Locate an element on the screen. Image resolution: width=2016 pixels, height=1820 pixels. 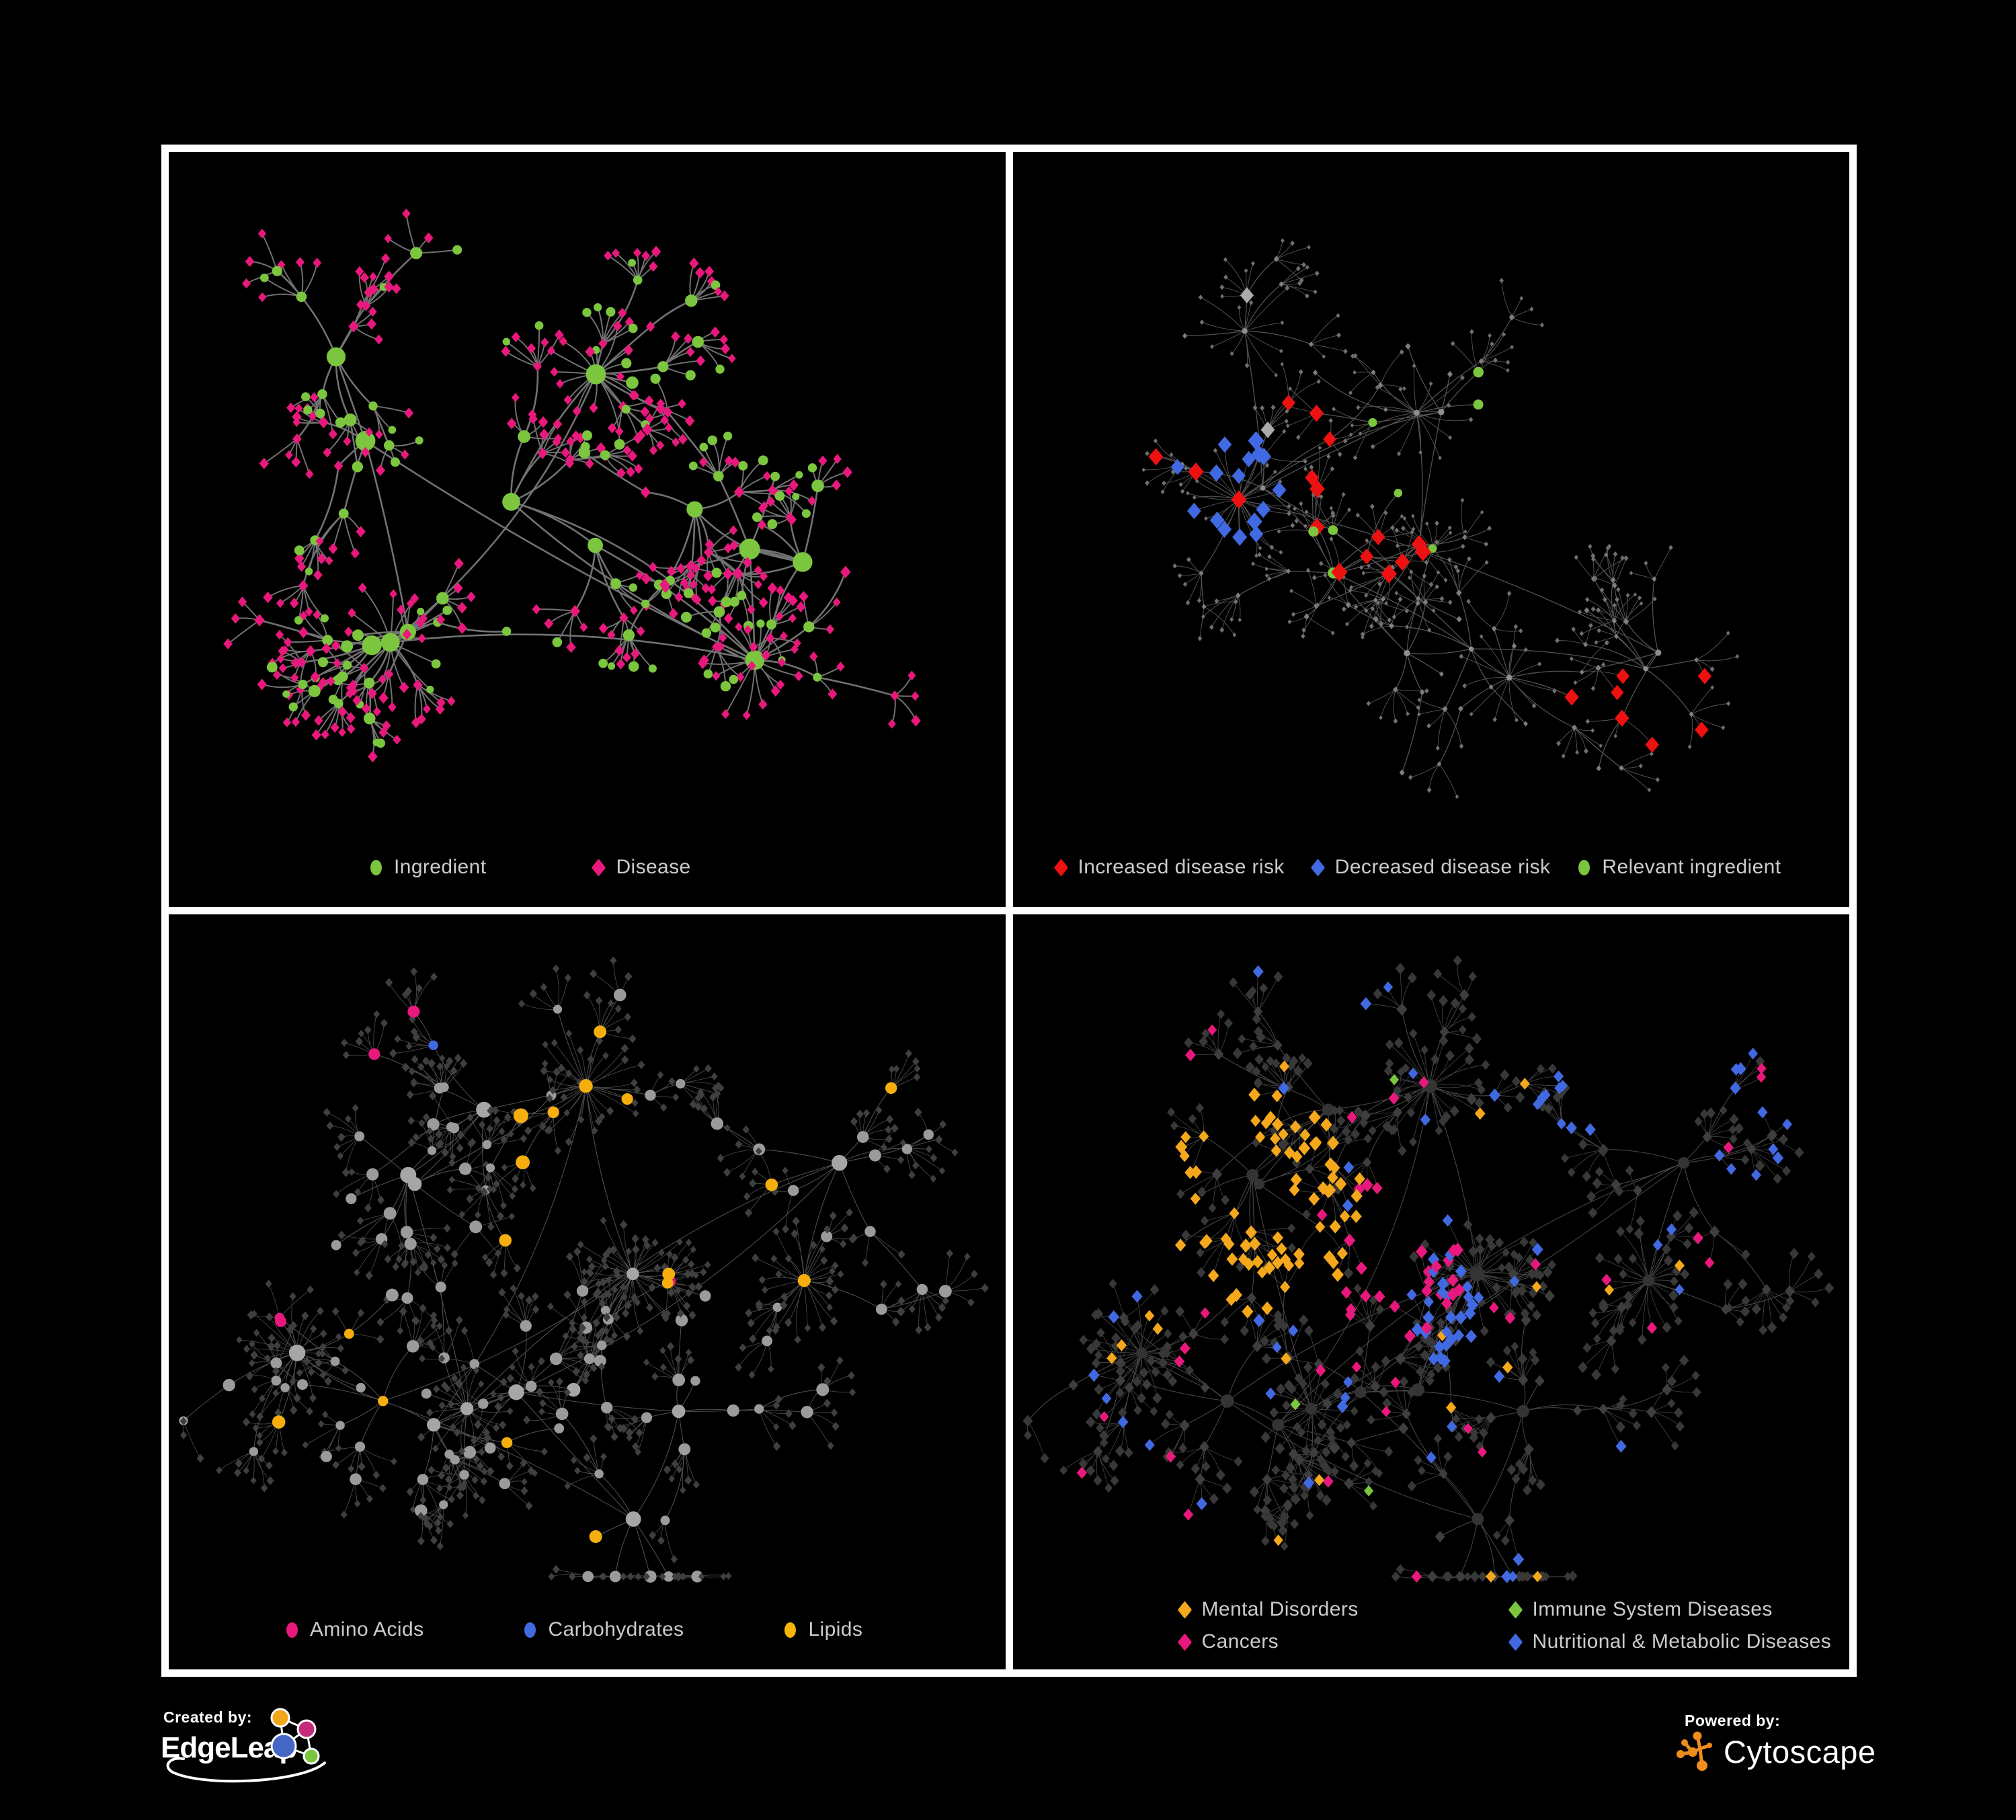
immune-diseases-diamond-icon is located at coordinates (1515, 1609).